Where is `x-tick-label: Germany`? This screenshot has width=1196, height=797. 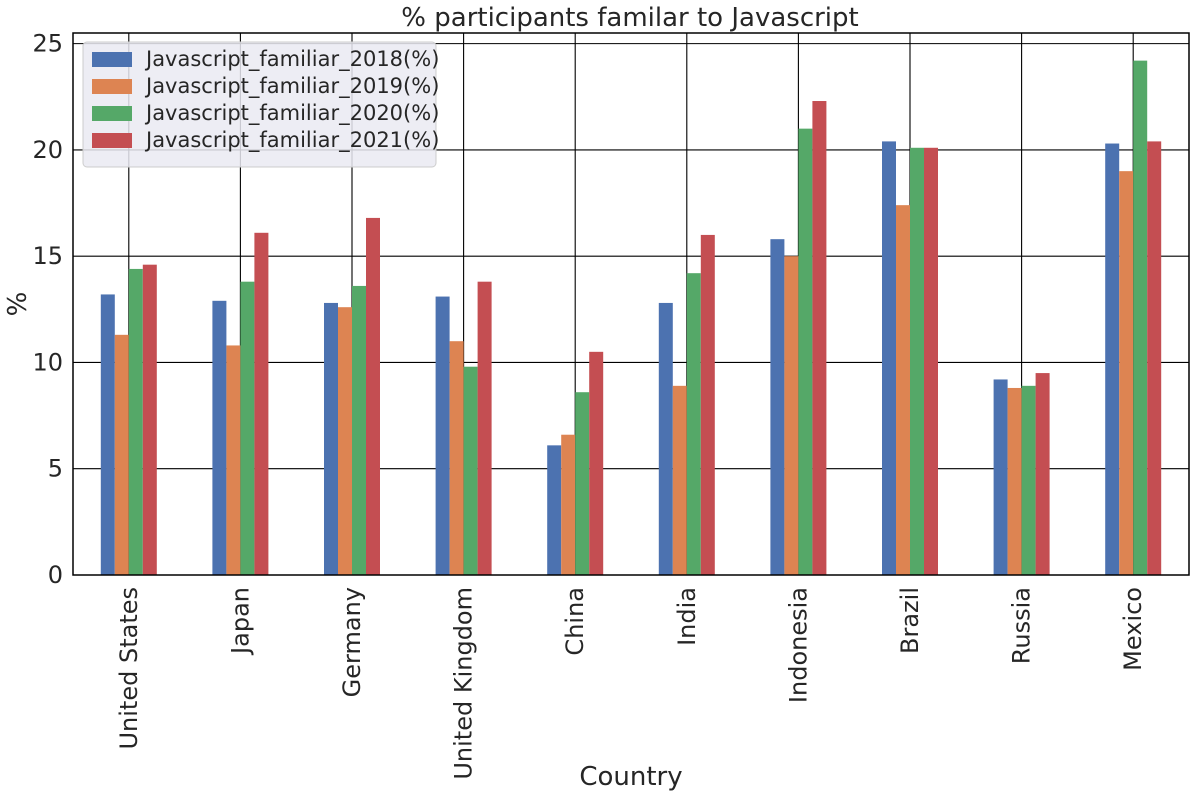 x-tick-label: Germany is located at coordinates (352, 642).